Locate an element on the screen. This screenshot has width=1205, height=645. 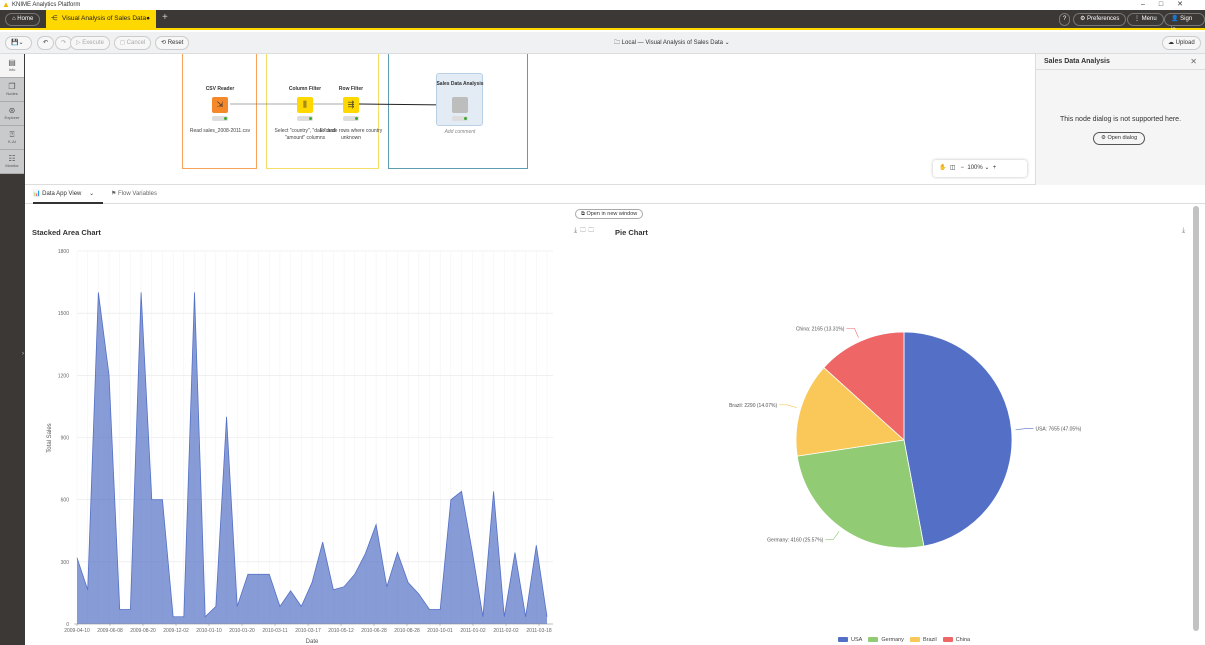
pie-label: Brazil: 2290 (14.07%) is located at coordinates (753, 406).